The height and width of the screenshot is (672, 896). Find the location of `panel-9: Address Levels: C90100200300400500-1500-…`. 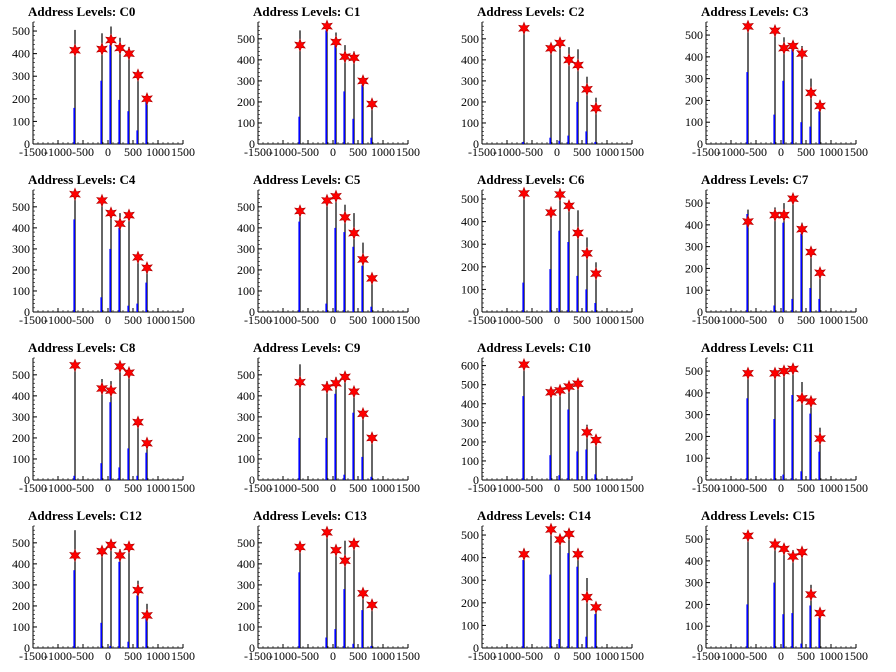

panel-9: Address Levels: C90100200300400500-1500-… is located at coordinates (328, 417).